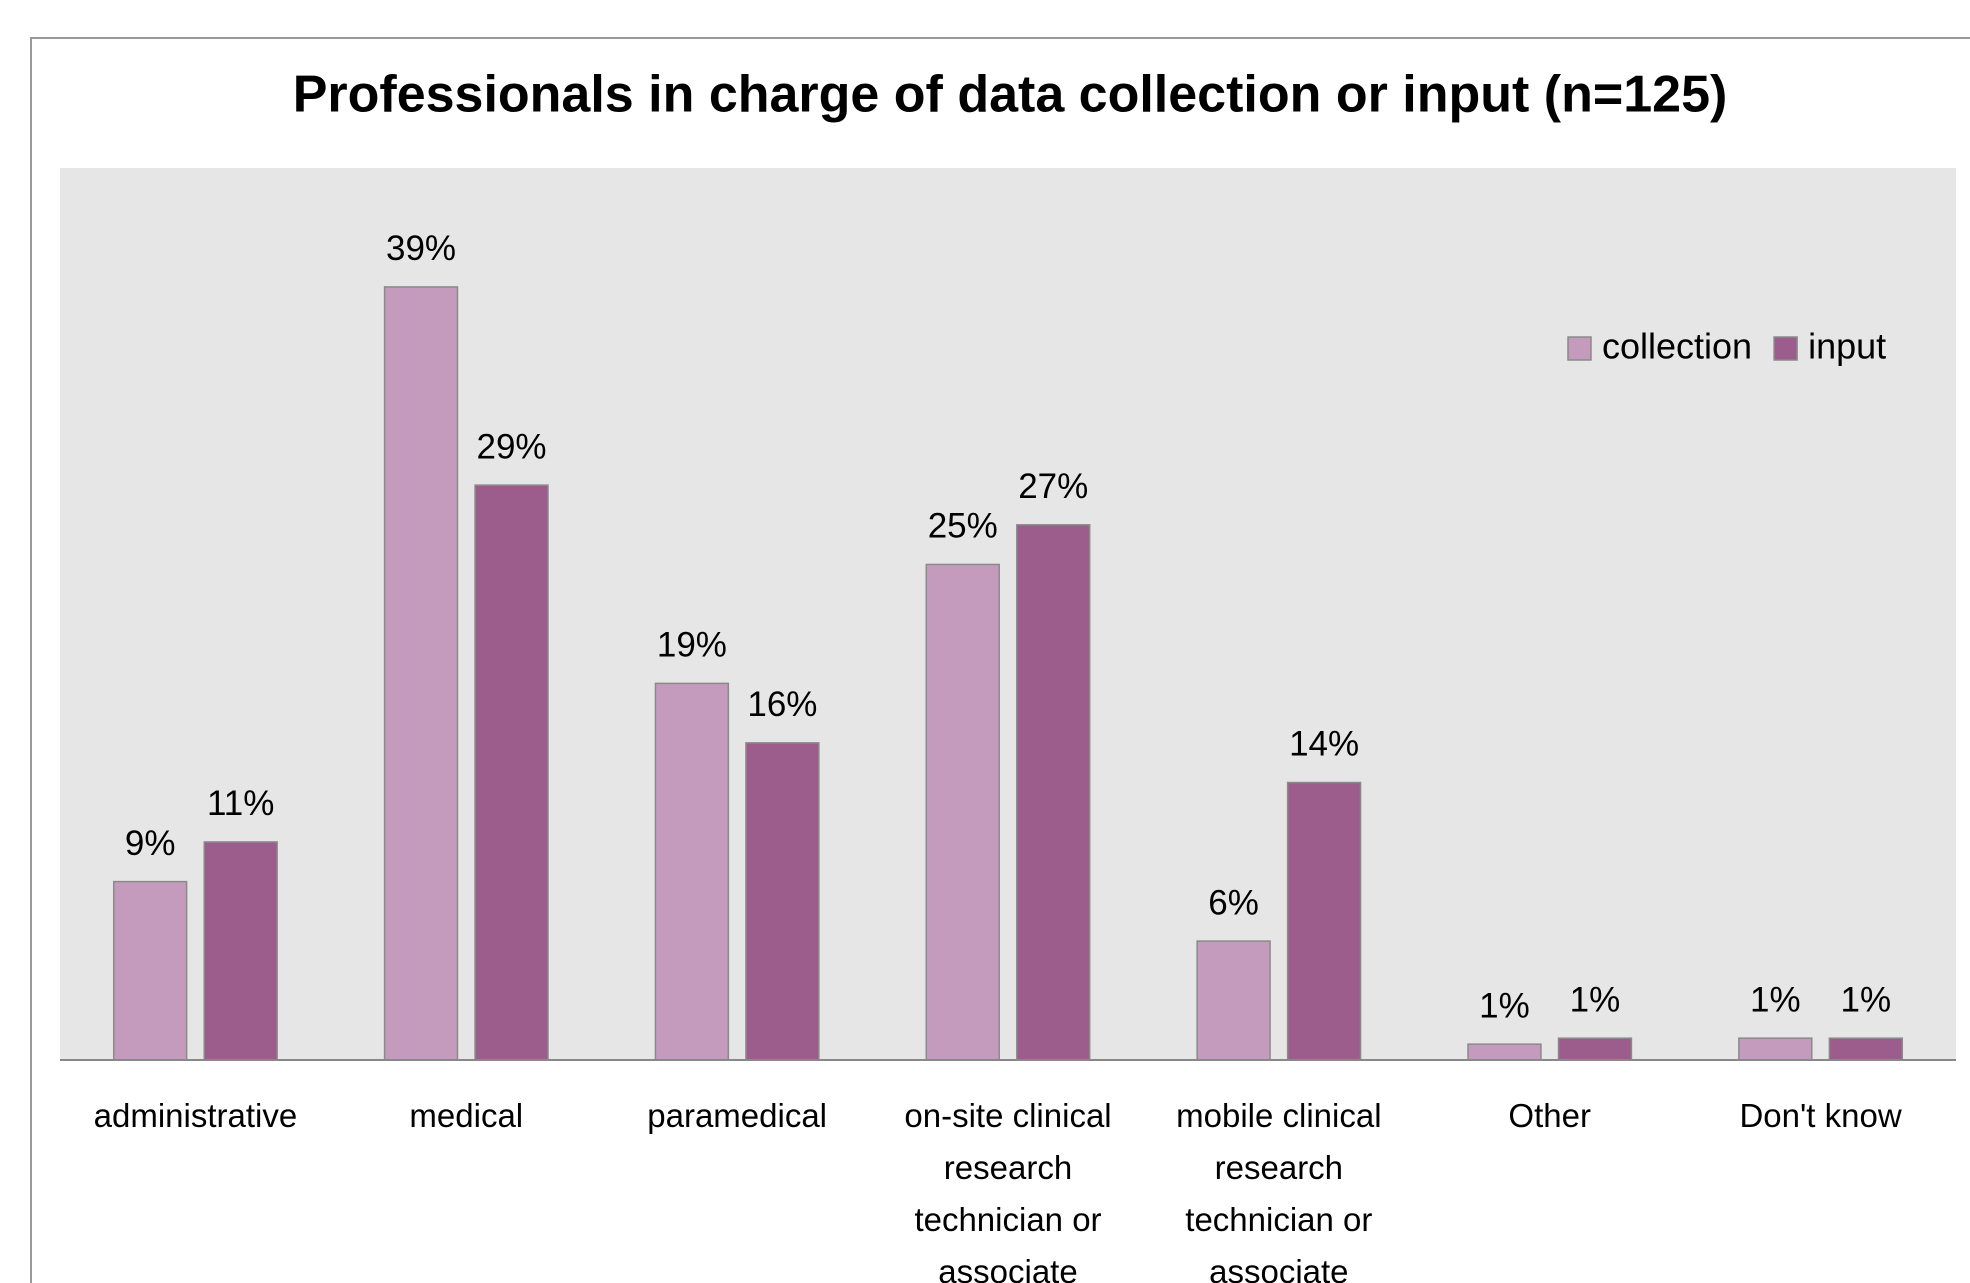 The height and width of the screenshot is (1283, 1970). What do you see at coordinates (782, 704) in the screenshot?
I see `data-label: 16%` at bounding box center [782, 704].